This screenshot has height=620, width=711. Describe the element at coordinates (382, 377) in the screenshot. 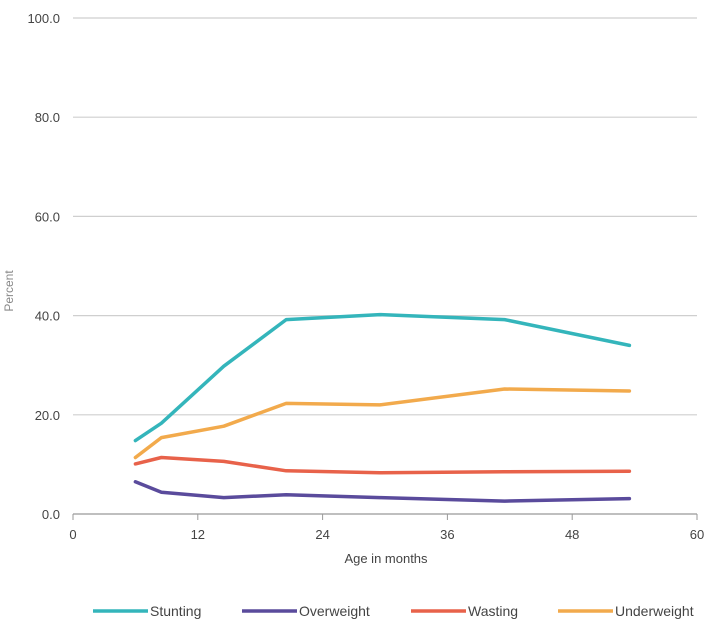

I see `series-line-stunting` at that location.